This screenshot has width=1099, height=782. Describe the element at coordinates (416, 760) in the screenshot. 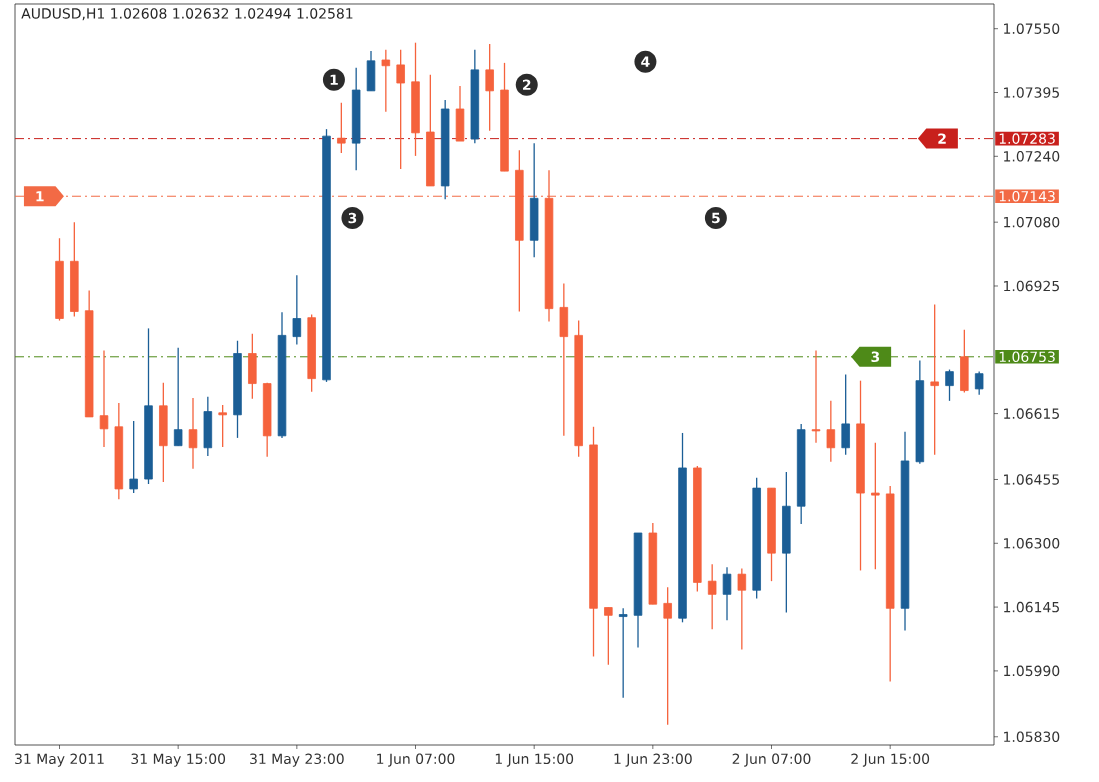

I see `x-tick-label: 1 Jun 07:00` at that location.